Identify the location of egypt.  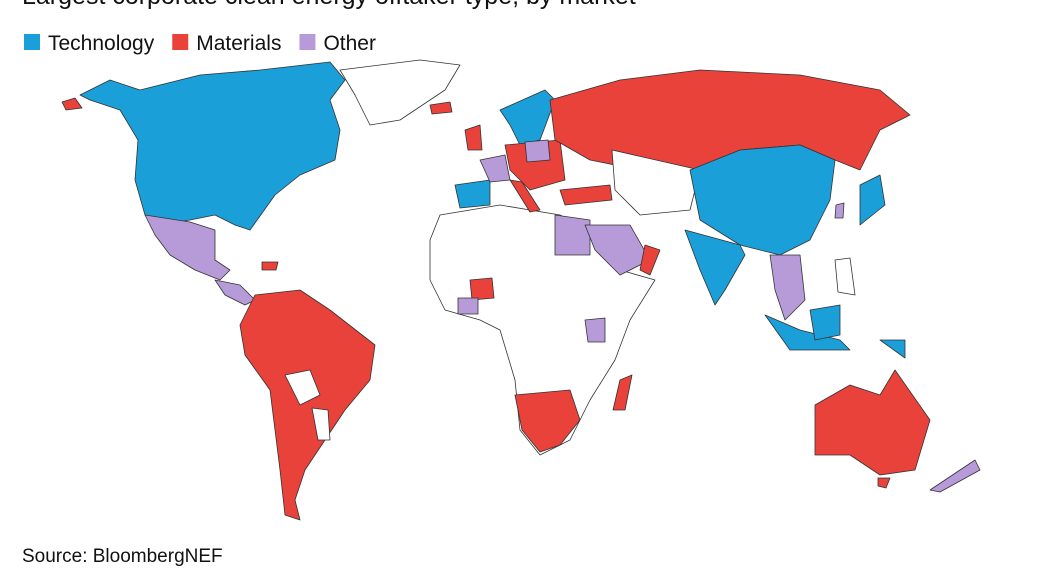
(572, 235).